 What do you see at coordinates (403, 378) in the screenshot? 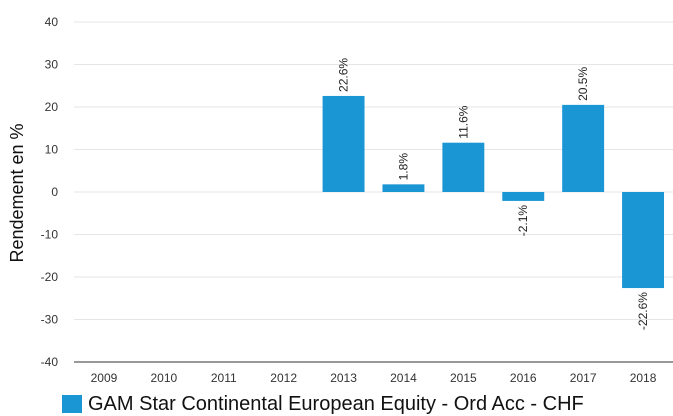
I see `x-tick-label: 2014` at bounding box center [403, 378].